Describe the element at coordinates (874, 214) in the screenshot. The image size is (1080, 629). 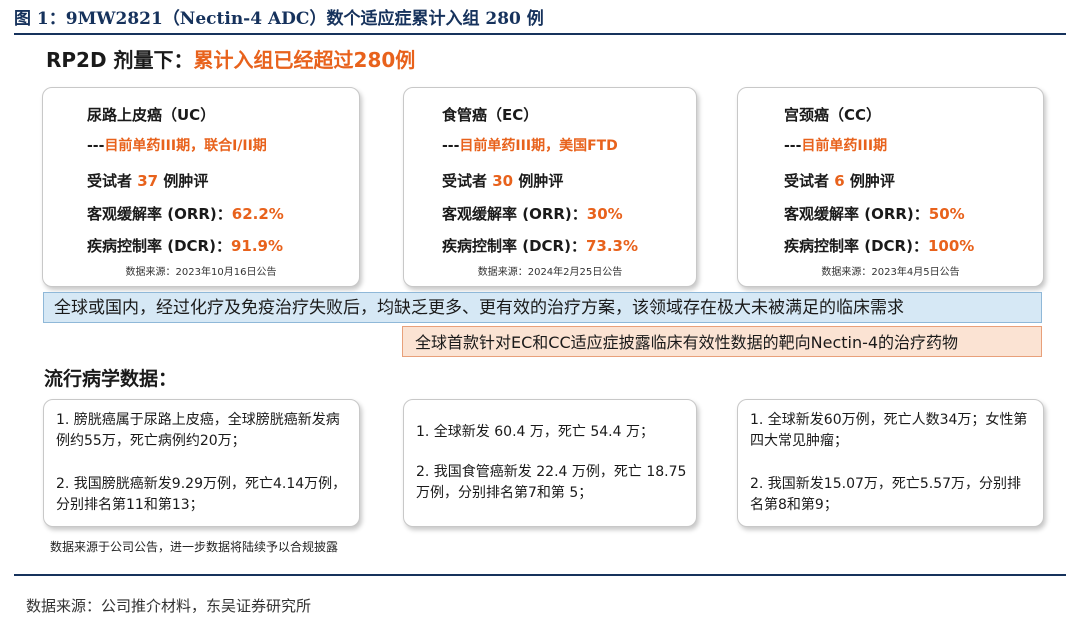
I see `orr-value: 客观缓解率 (ORR)：50%` at that location.